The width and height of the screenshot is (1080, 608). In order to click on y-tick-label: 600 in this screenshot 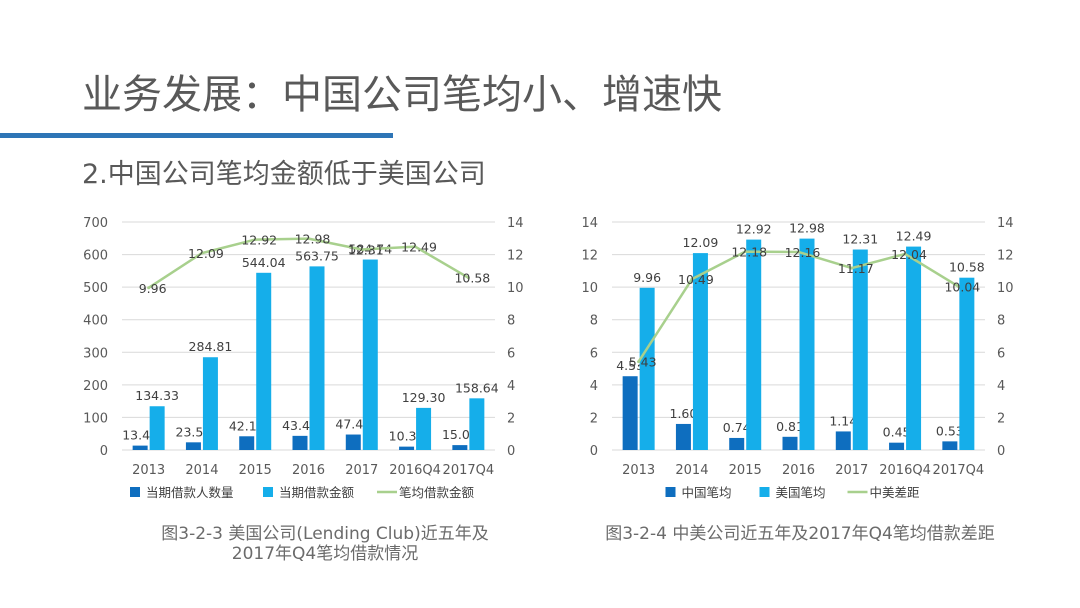, I will do `click(95, 256)`.